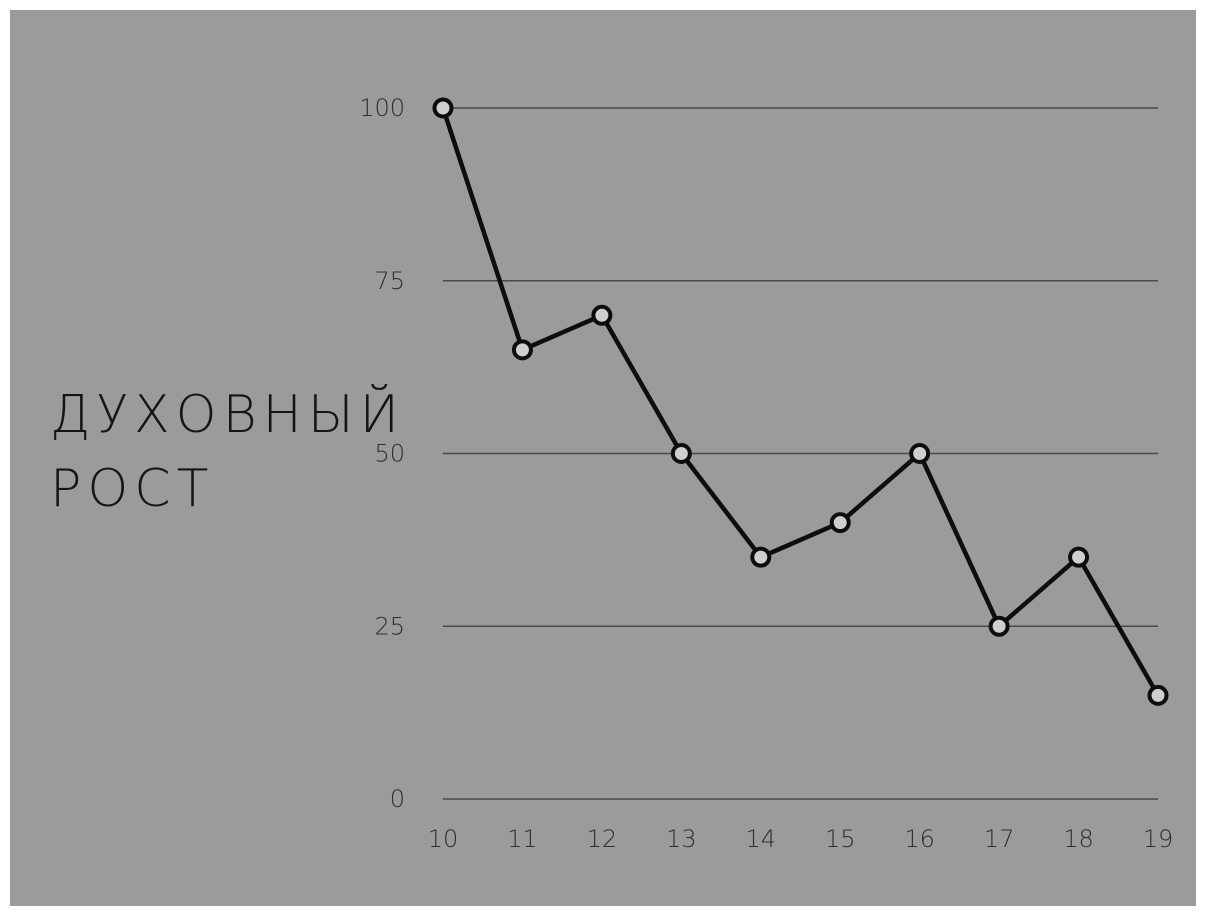 This screenshot has width=1206, height=919. Describe the element at coordinates (389, 454) in the screenshot. I see `y-tick-label: 50` at that location.